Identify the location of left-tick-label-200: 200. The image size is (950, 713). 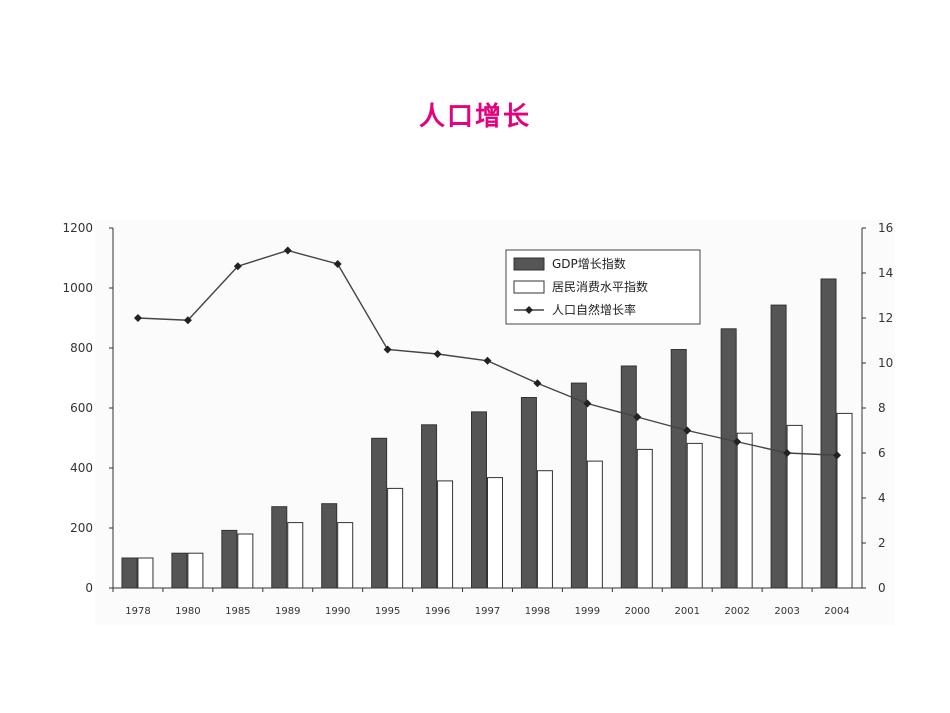
(81, 528).